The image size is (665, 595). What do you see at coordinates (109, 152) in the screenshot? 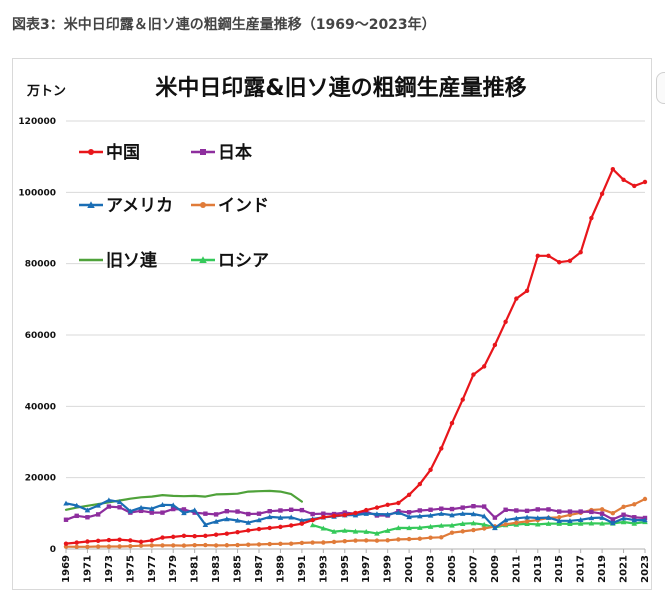
I see `legend-item: 中国` at bounding box center [109, 152].